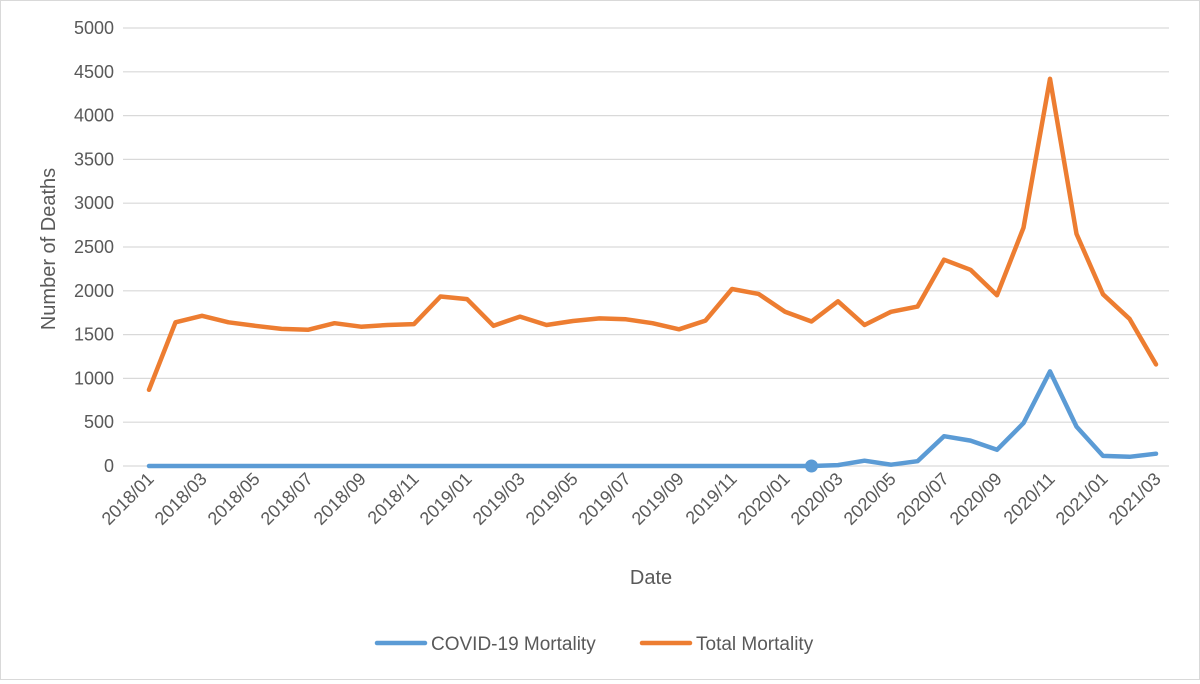 This screenshot has height=684, width=1200. I want to click on series-line-covid-19-mortality, so click(652, 419).